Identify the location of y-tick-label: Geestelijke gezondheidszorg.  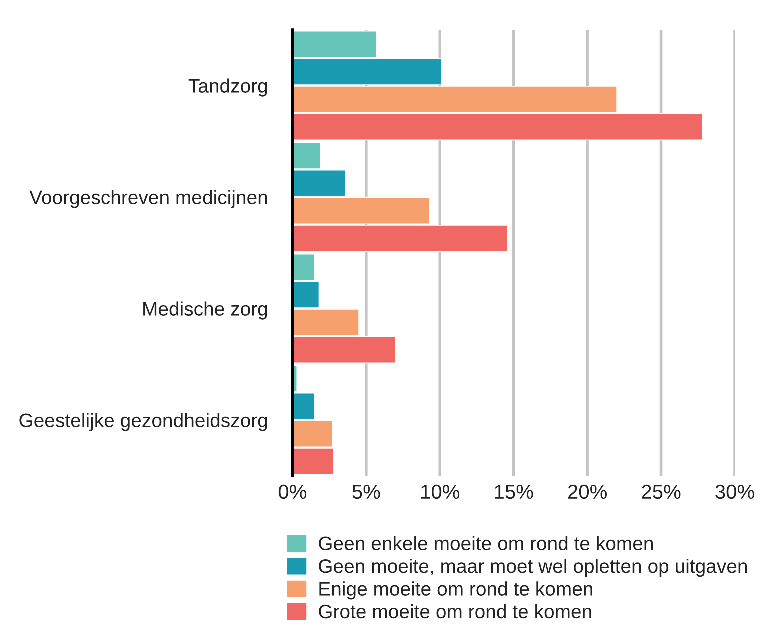
(144, 422).